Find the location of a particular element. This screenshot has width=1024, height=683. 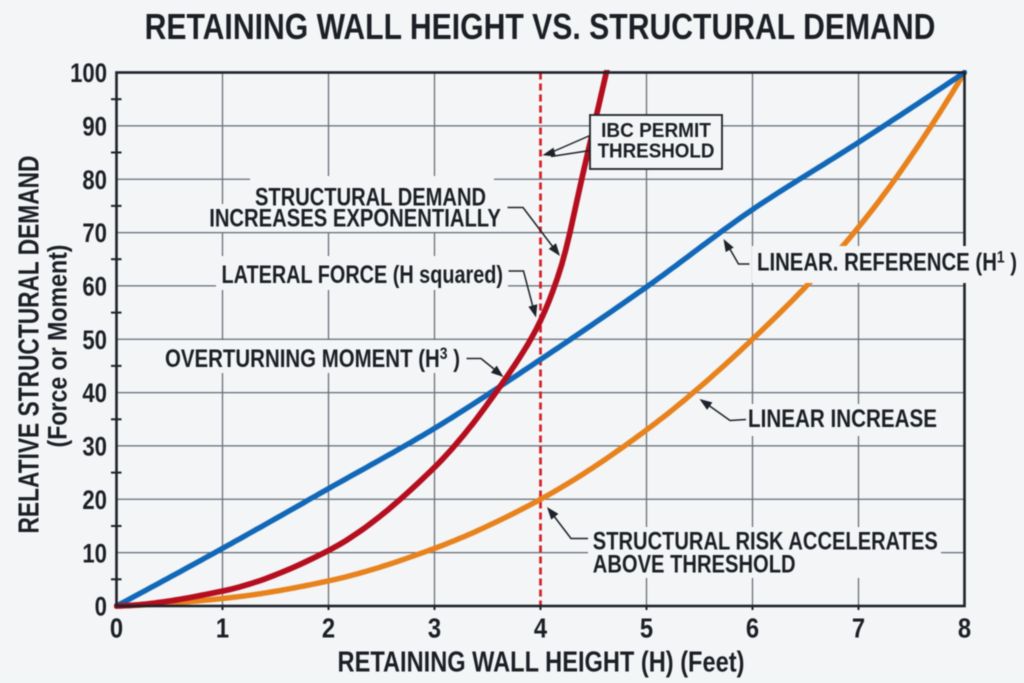

svg-text: LINEAR INCREASE is located at coordinates (842, 418).